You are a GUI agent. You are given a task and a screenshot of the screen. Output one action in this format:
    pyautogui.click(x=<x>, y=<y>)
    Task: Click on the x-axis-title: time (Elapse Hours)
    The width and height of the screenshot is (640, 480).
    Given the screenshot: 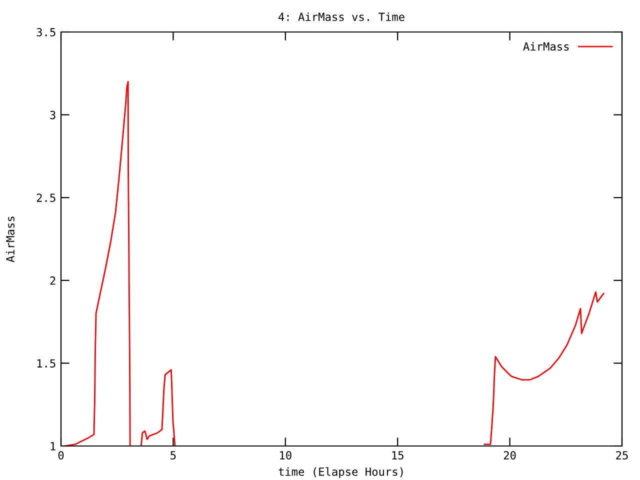 What is the action you would take?
    pyautogui.click(x=340, y=472)
    